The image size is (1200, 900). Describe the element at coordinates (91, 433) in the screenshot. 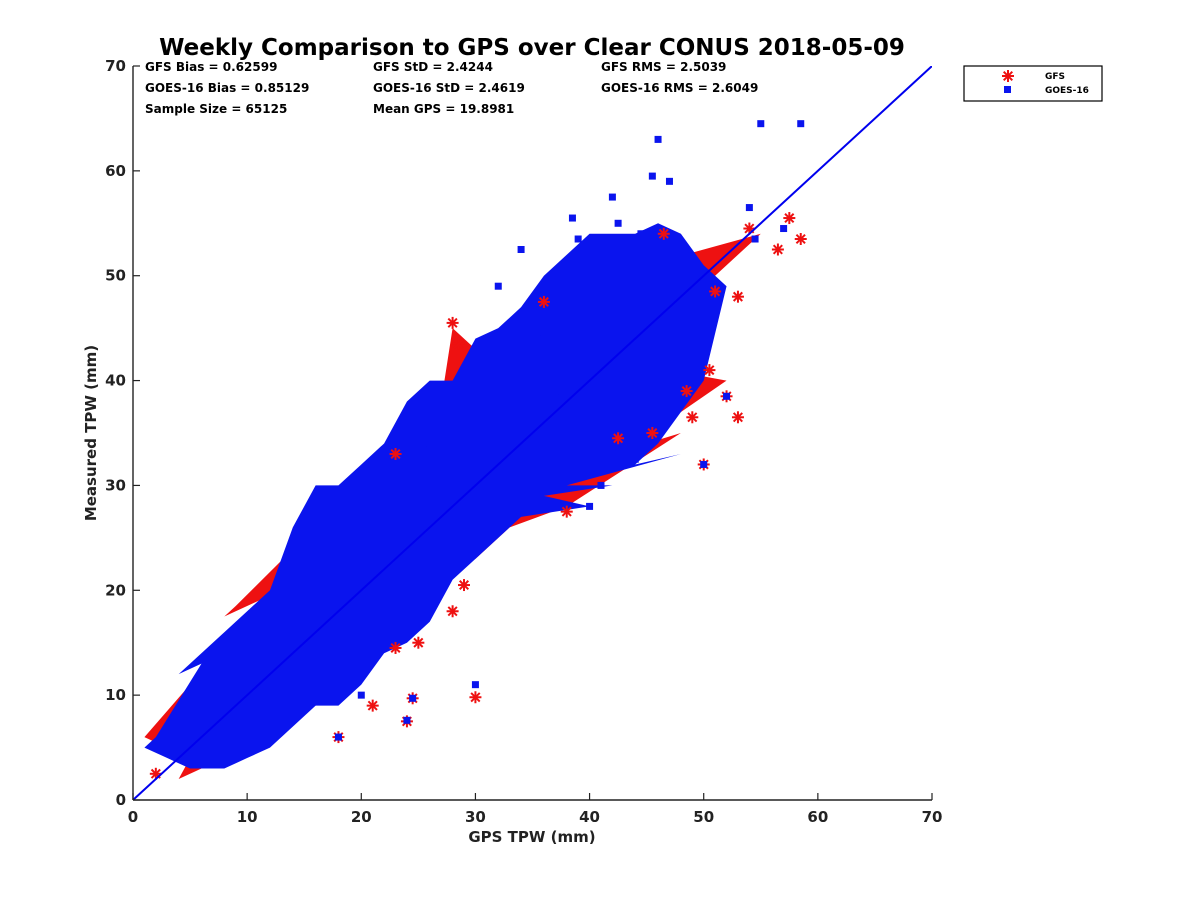

I see `y-axis-label: Measured TPW (mm)` at that location.